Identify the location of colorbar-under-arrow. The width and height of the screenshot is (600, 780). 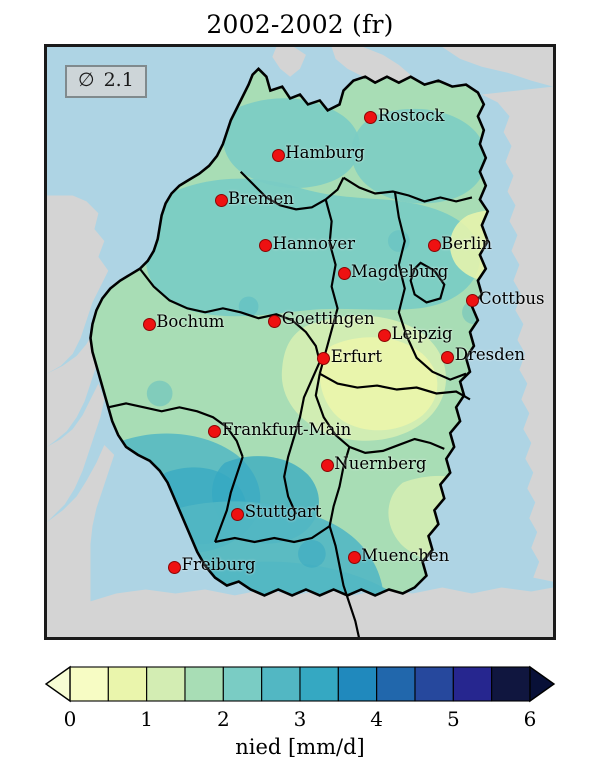
(57, 684).